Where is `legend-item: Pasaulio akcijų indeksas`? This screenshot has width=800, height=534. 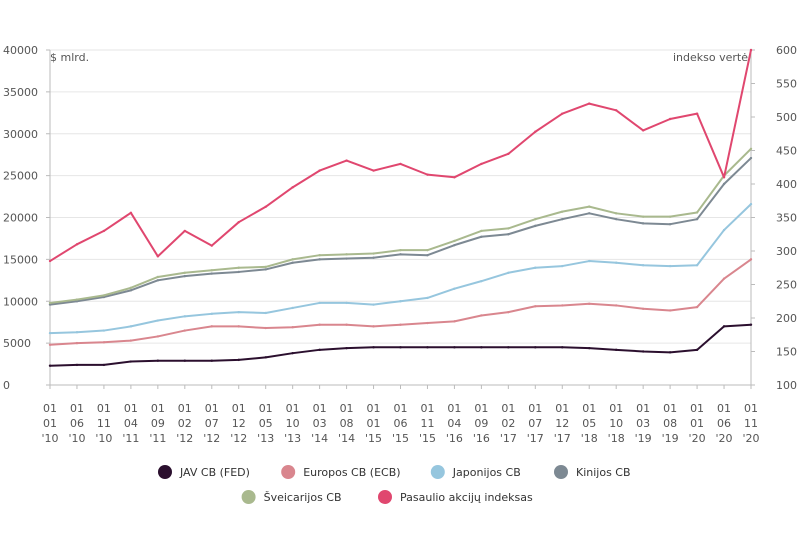 legend-item: Pasaulio akcijų indeksas is located at coordinates (455, 497).